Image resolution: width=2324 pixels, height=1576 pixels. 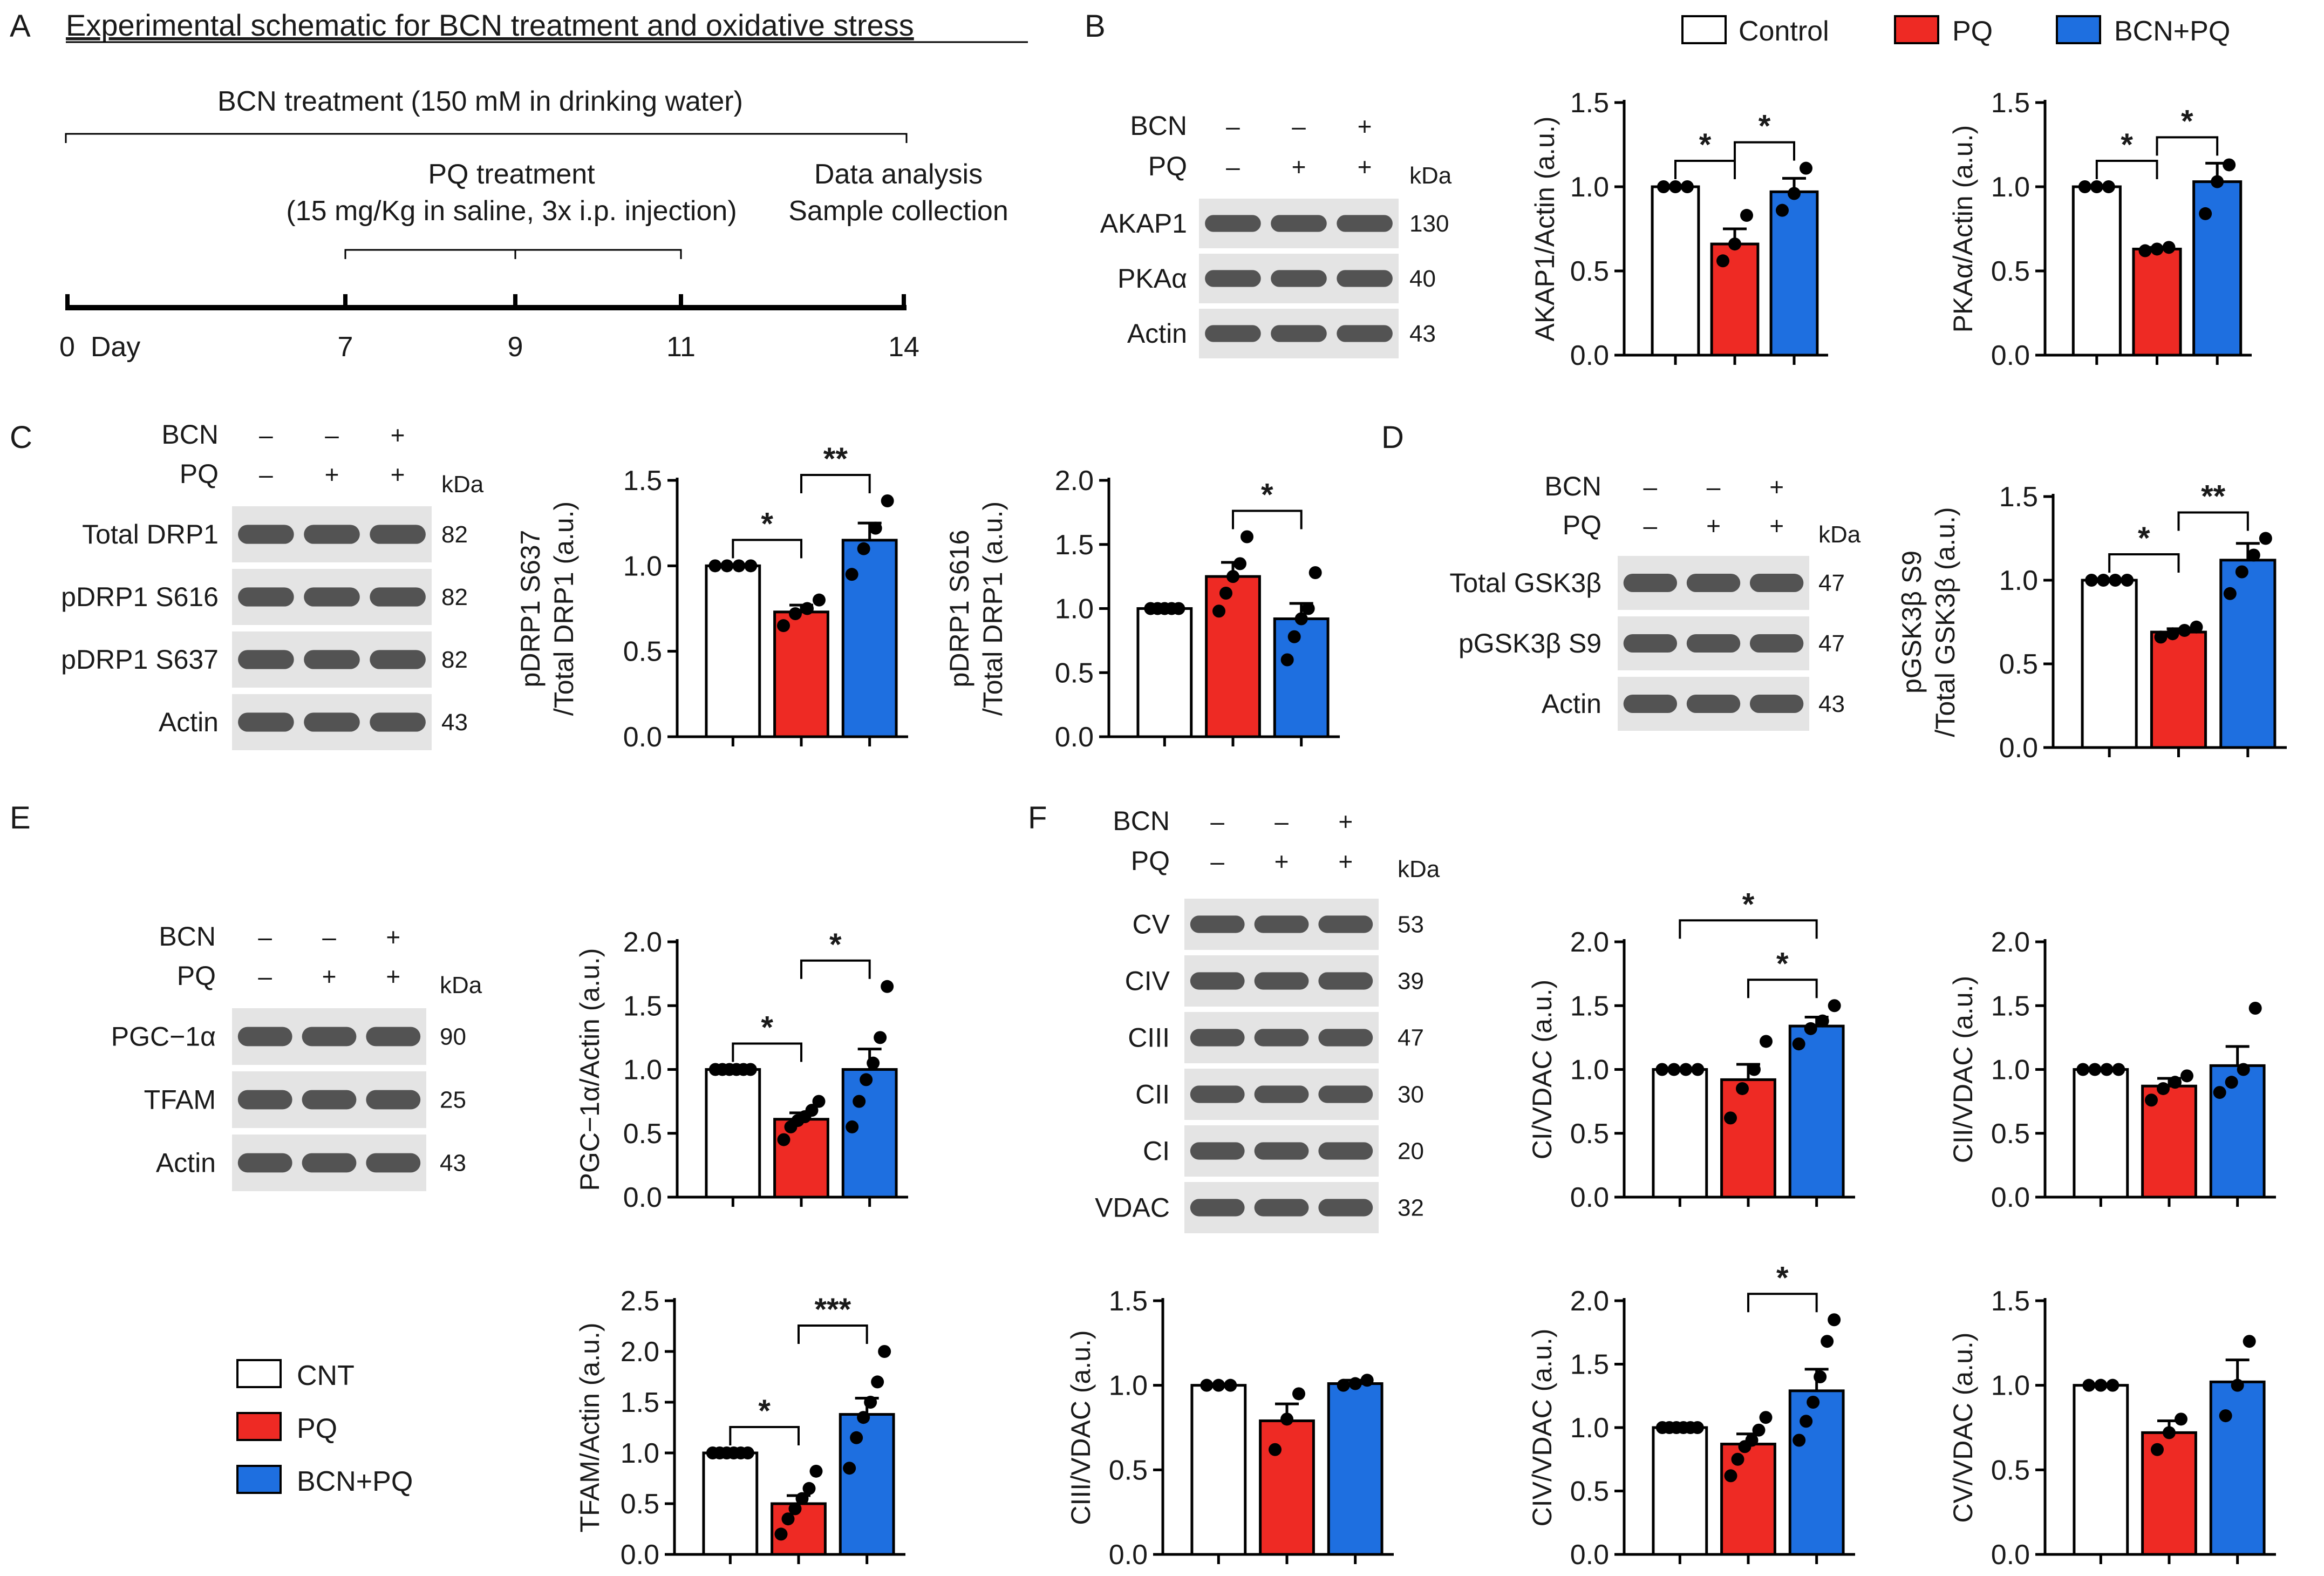 I want to click on band-label: CII, so click(x=1152, y=1094).